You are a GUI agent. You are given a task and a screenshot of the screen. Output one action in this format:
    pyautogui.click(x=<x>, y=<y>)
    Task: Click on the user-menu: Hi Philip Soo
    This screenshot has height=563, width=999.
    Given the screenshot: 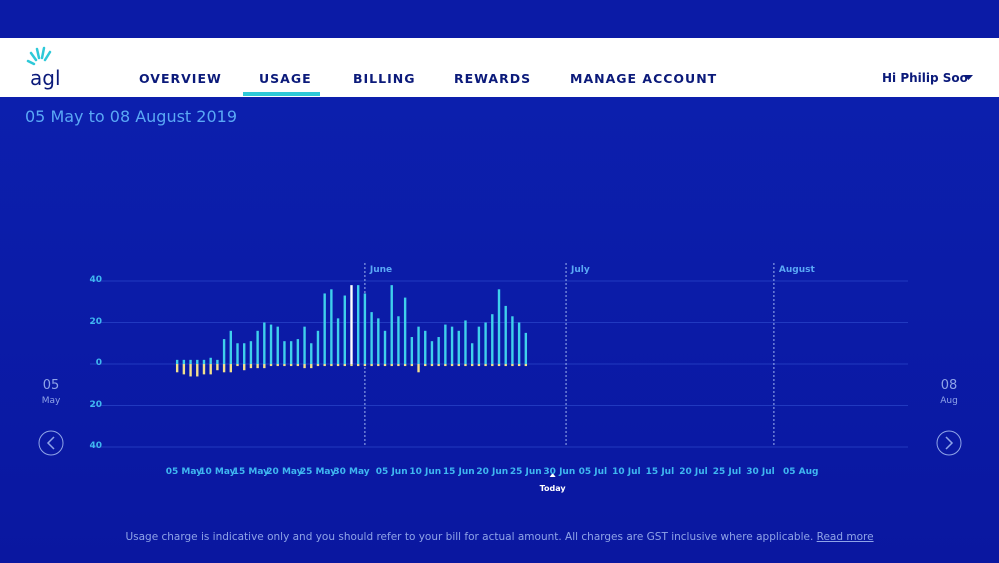 What is the action you would take?
    pyautogui.click(x=925, y=78)
    